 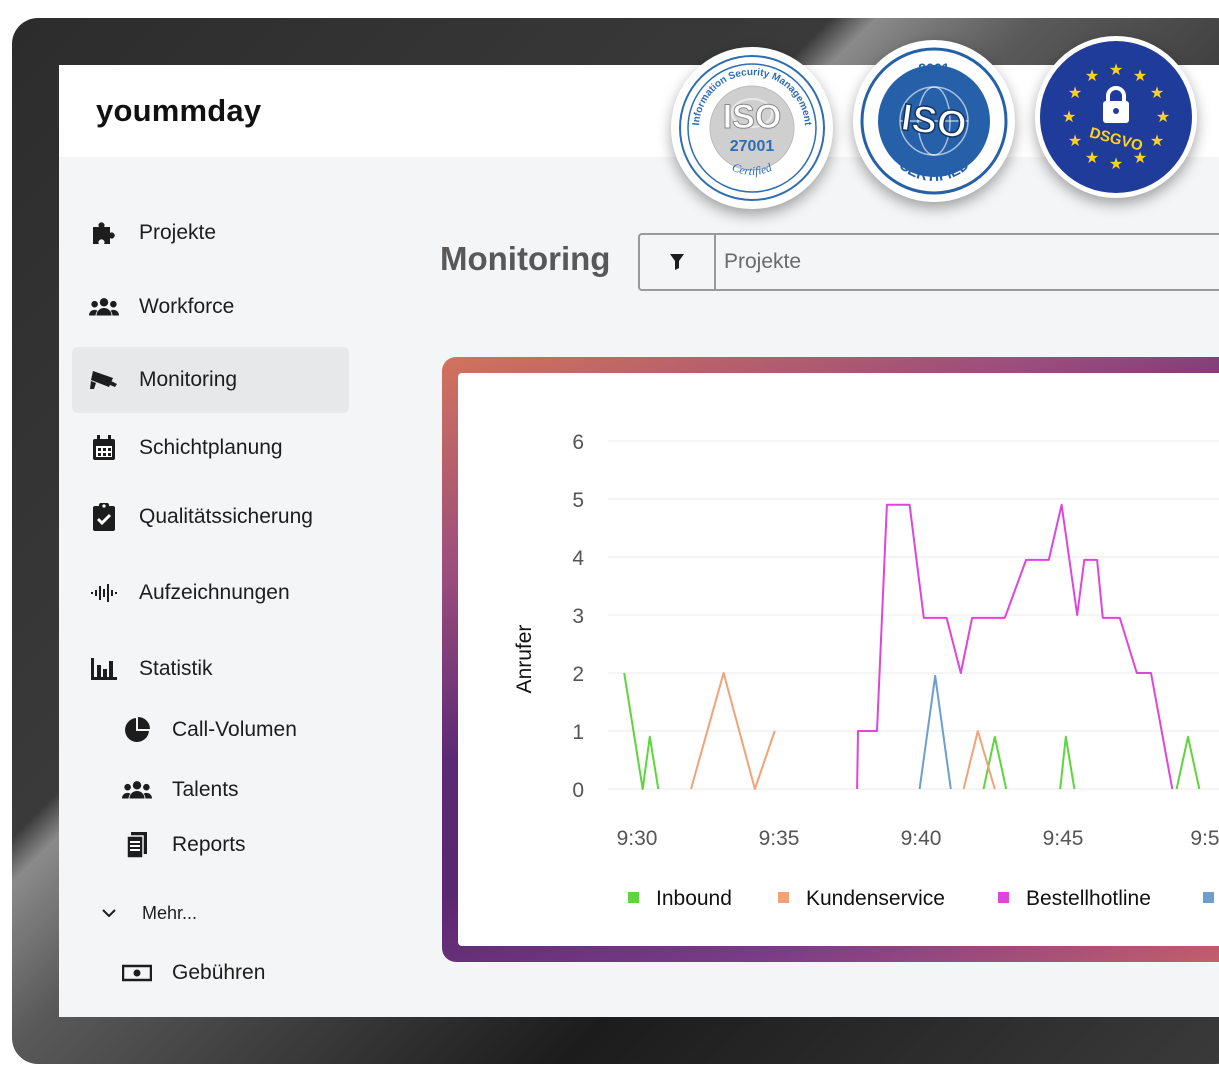 I want to click on x-tick-label: 9:30, so click(x=637, y=838).